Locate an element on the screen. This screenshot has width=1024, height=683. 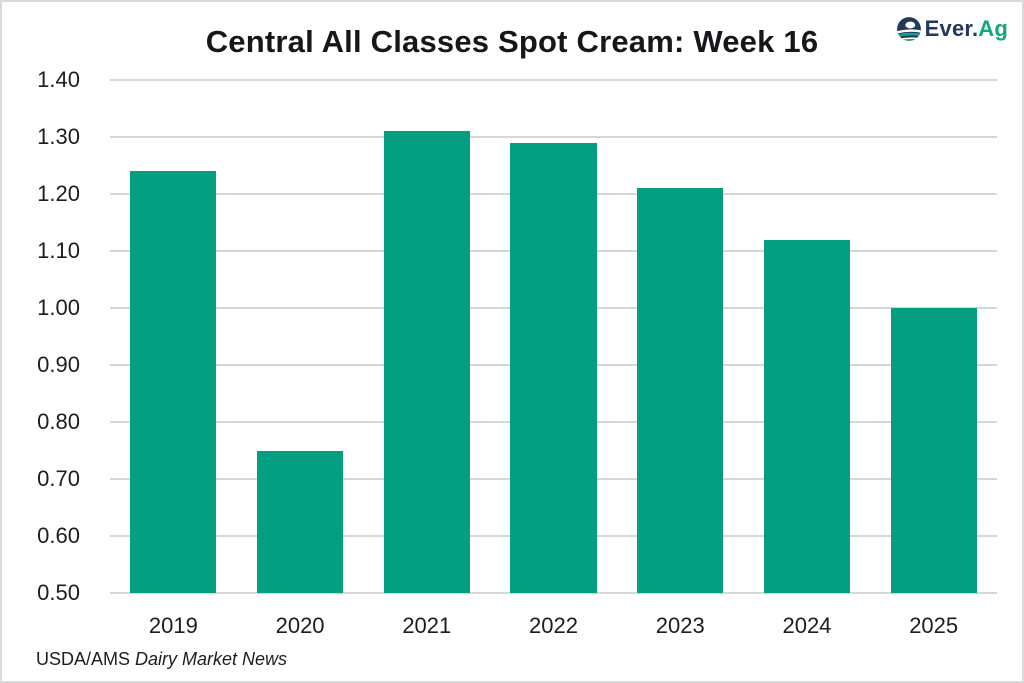
source-citation: USDA/AMS Dairy Market News is located at coordinates (161, 659).